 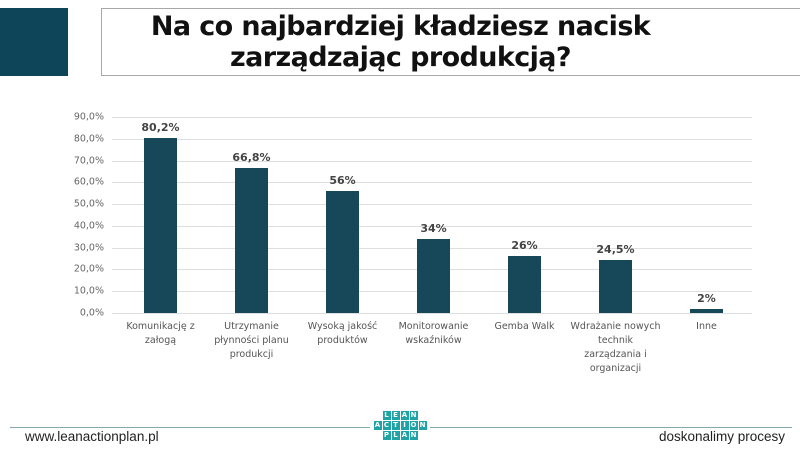 I want to click on logo-letter-tile: T, so click(x=395, y=425).